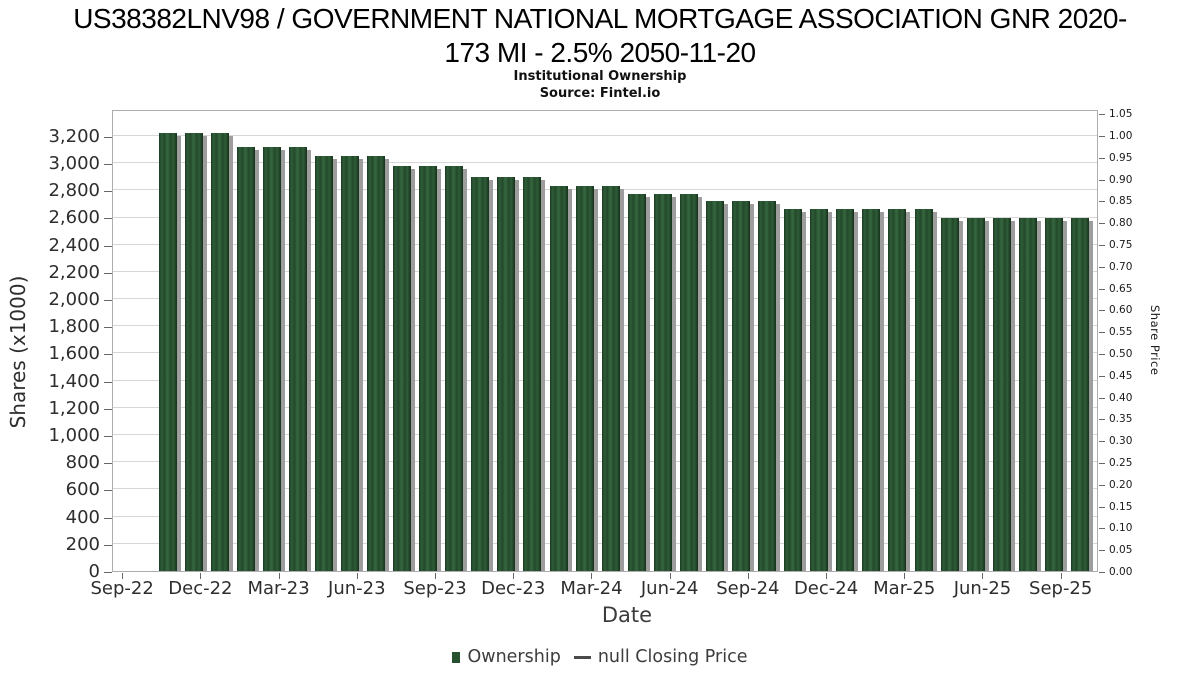 The image size is (1200, 675). What do you see at coordinates (74, 436) in the screenshot?
I see `y-axis-tick-label-left: 1,000` at bounding box center [74, 436].